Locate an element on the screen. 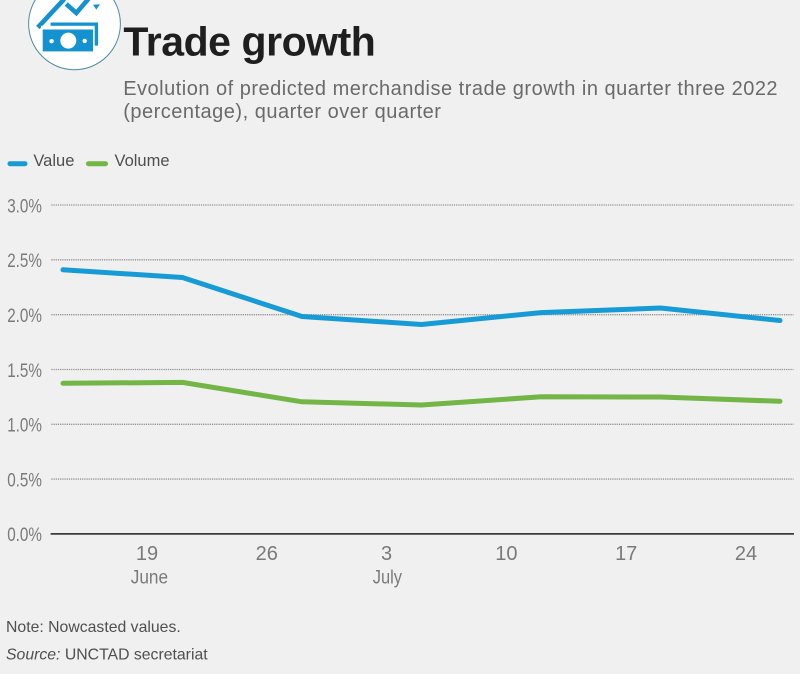  svg-text: 2.0% is located at coordinates (24, 316).